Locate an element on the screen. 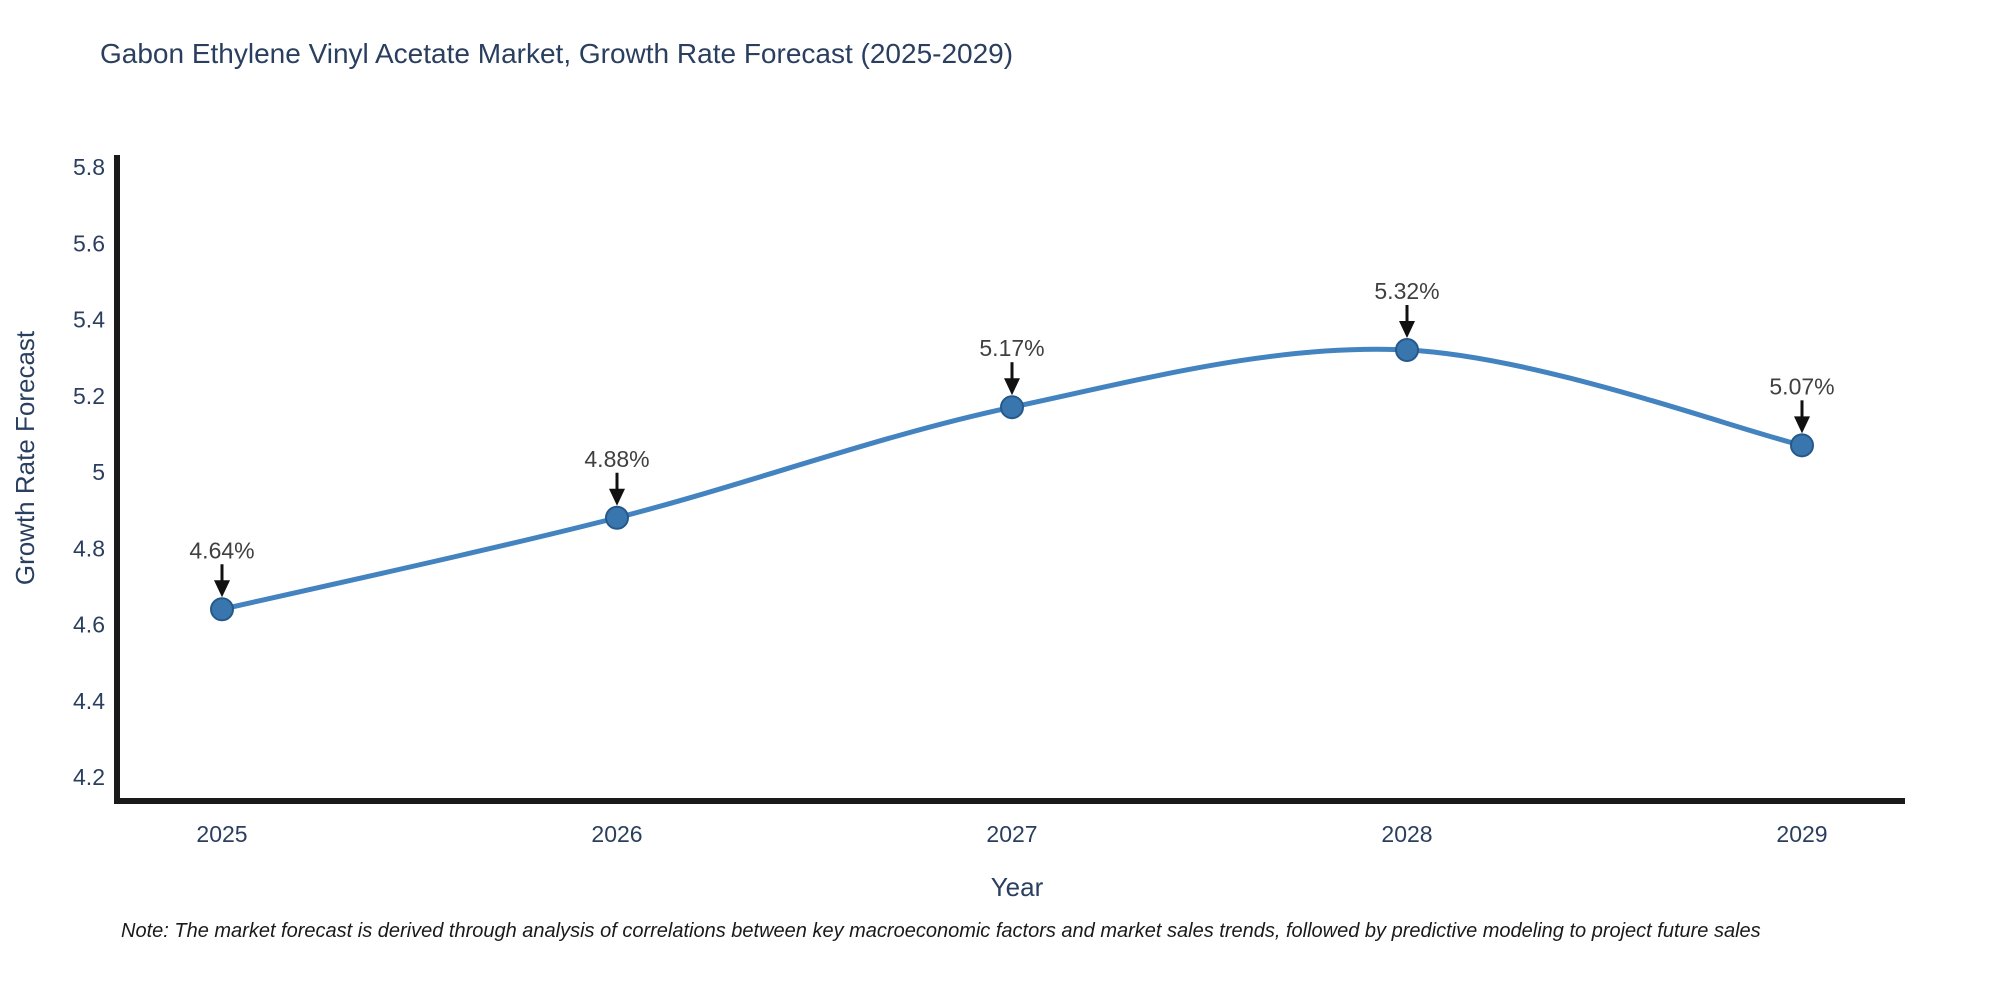  data-point-label: 5.17% is located at coordinates (1011, 348).